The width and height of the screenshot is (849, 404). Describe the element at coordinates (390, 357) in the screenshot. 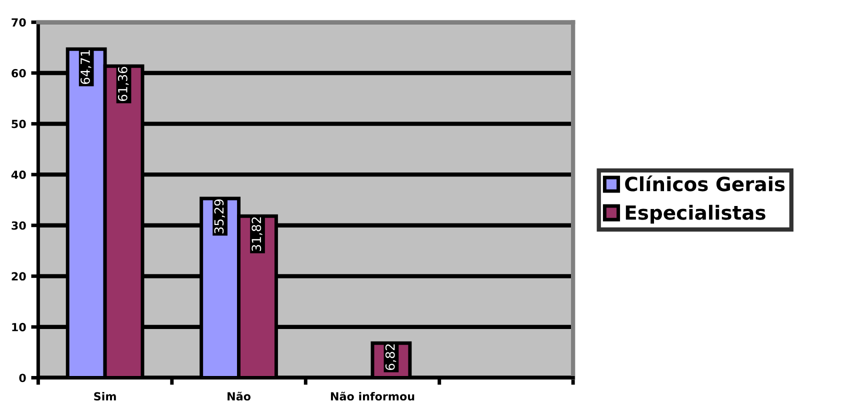

I see `data-label: 6,82` at that location.